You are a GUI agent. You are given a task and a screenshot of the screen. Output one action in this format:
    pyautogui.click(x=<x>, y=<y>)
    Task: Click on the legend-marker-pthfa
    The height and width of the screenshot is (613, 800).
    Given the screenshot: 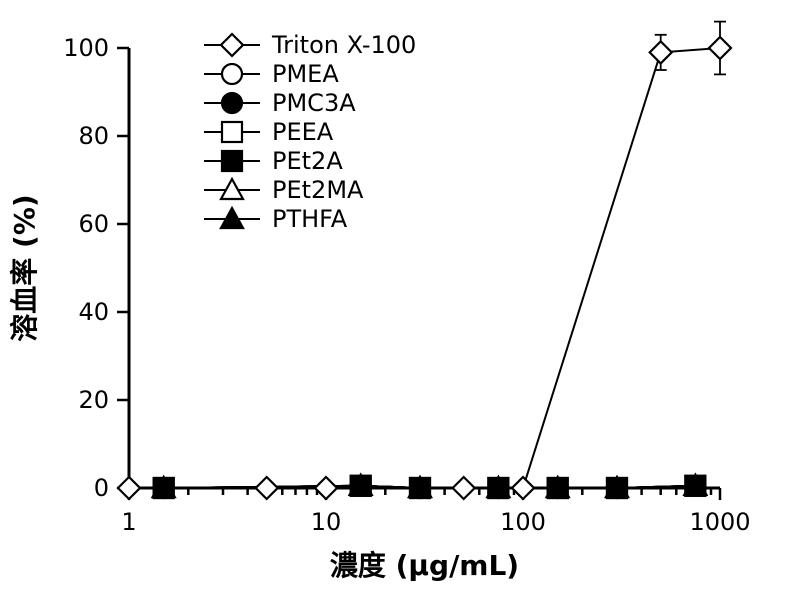 What is the action you would take?
    pyautogui.click(x=232, y=217)
    